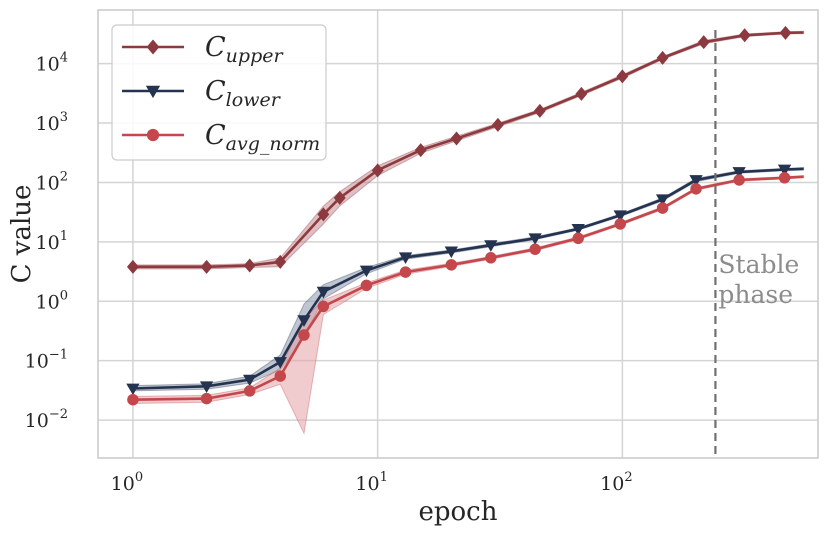  I want to click on y-tick-label: 10², so click(52, 181).